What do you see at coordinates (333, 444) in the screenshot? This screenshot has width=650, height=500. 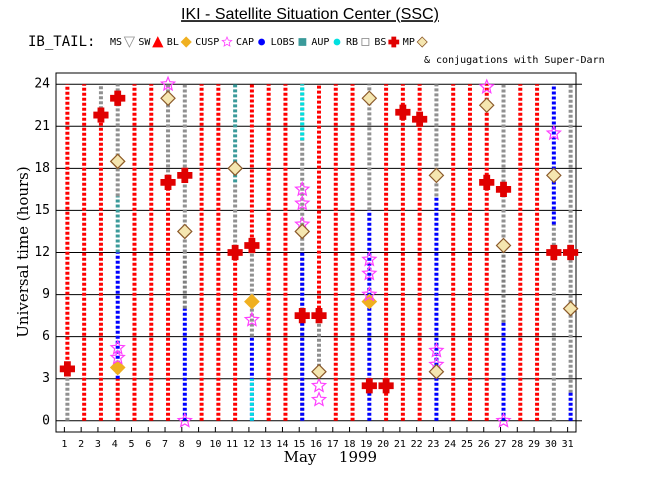 I see `x-tick-label: 17` at bounding box center [333, 444].